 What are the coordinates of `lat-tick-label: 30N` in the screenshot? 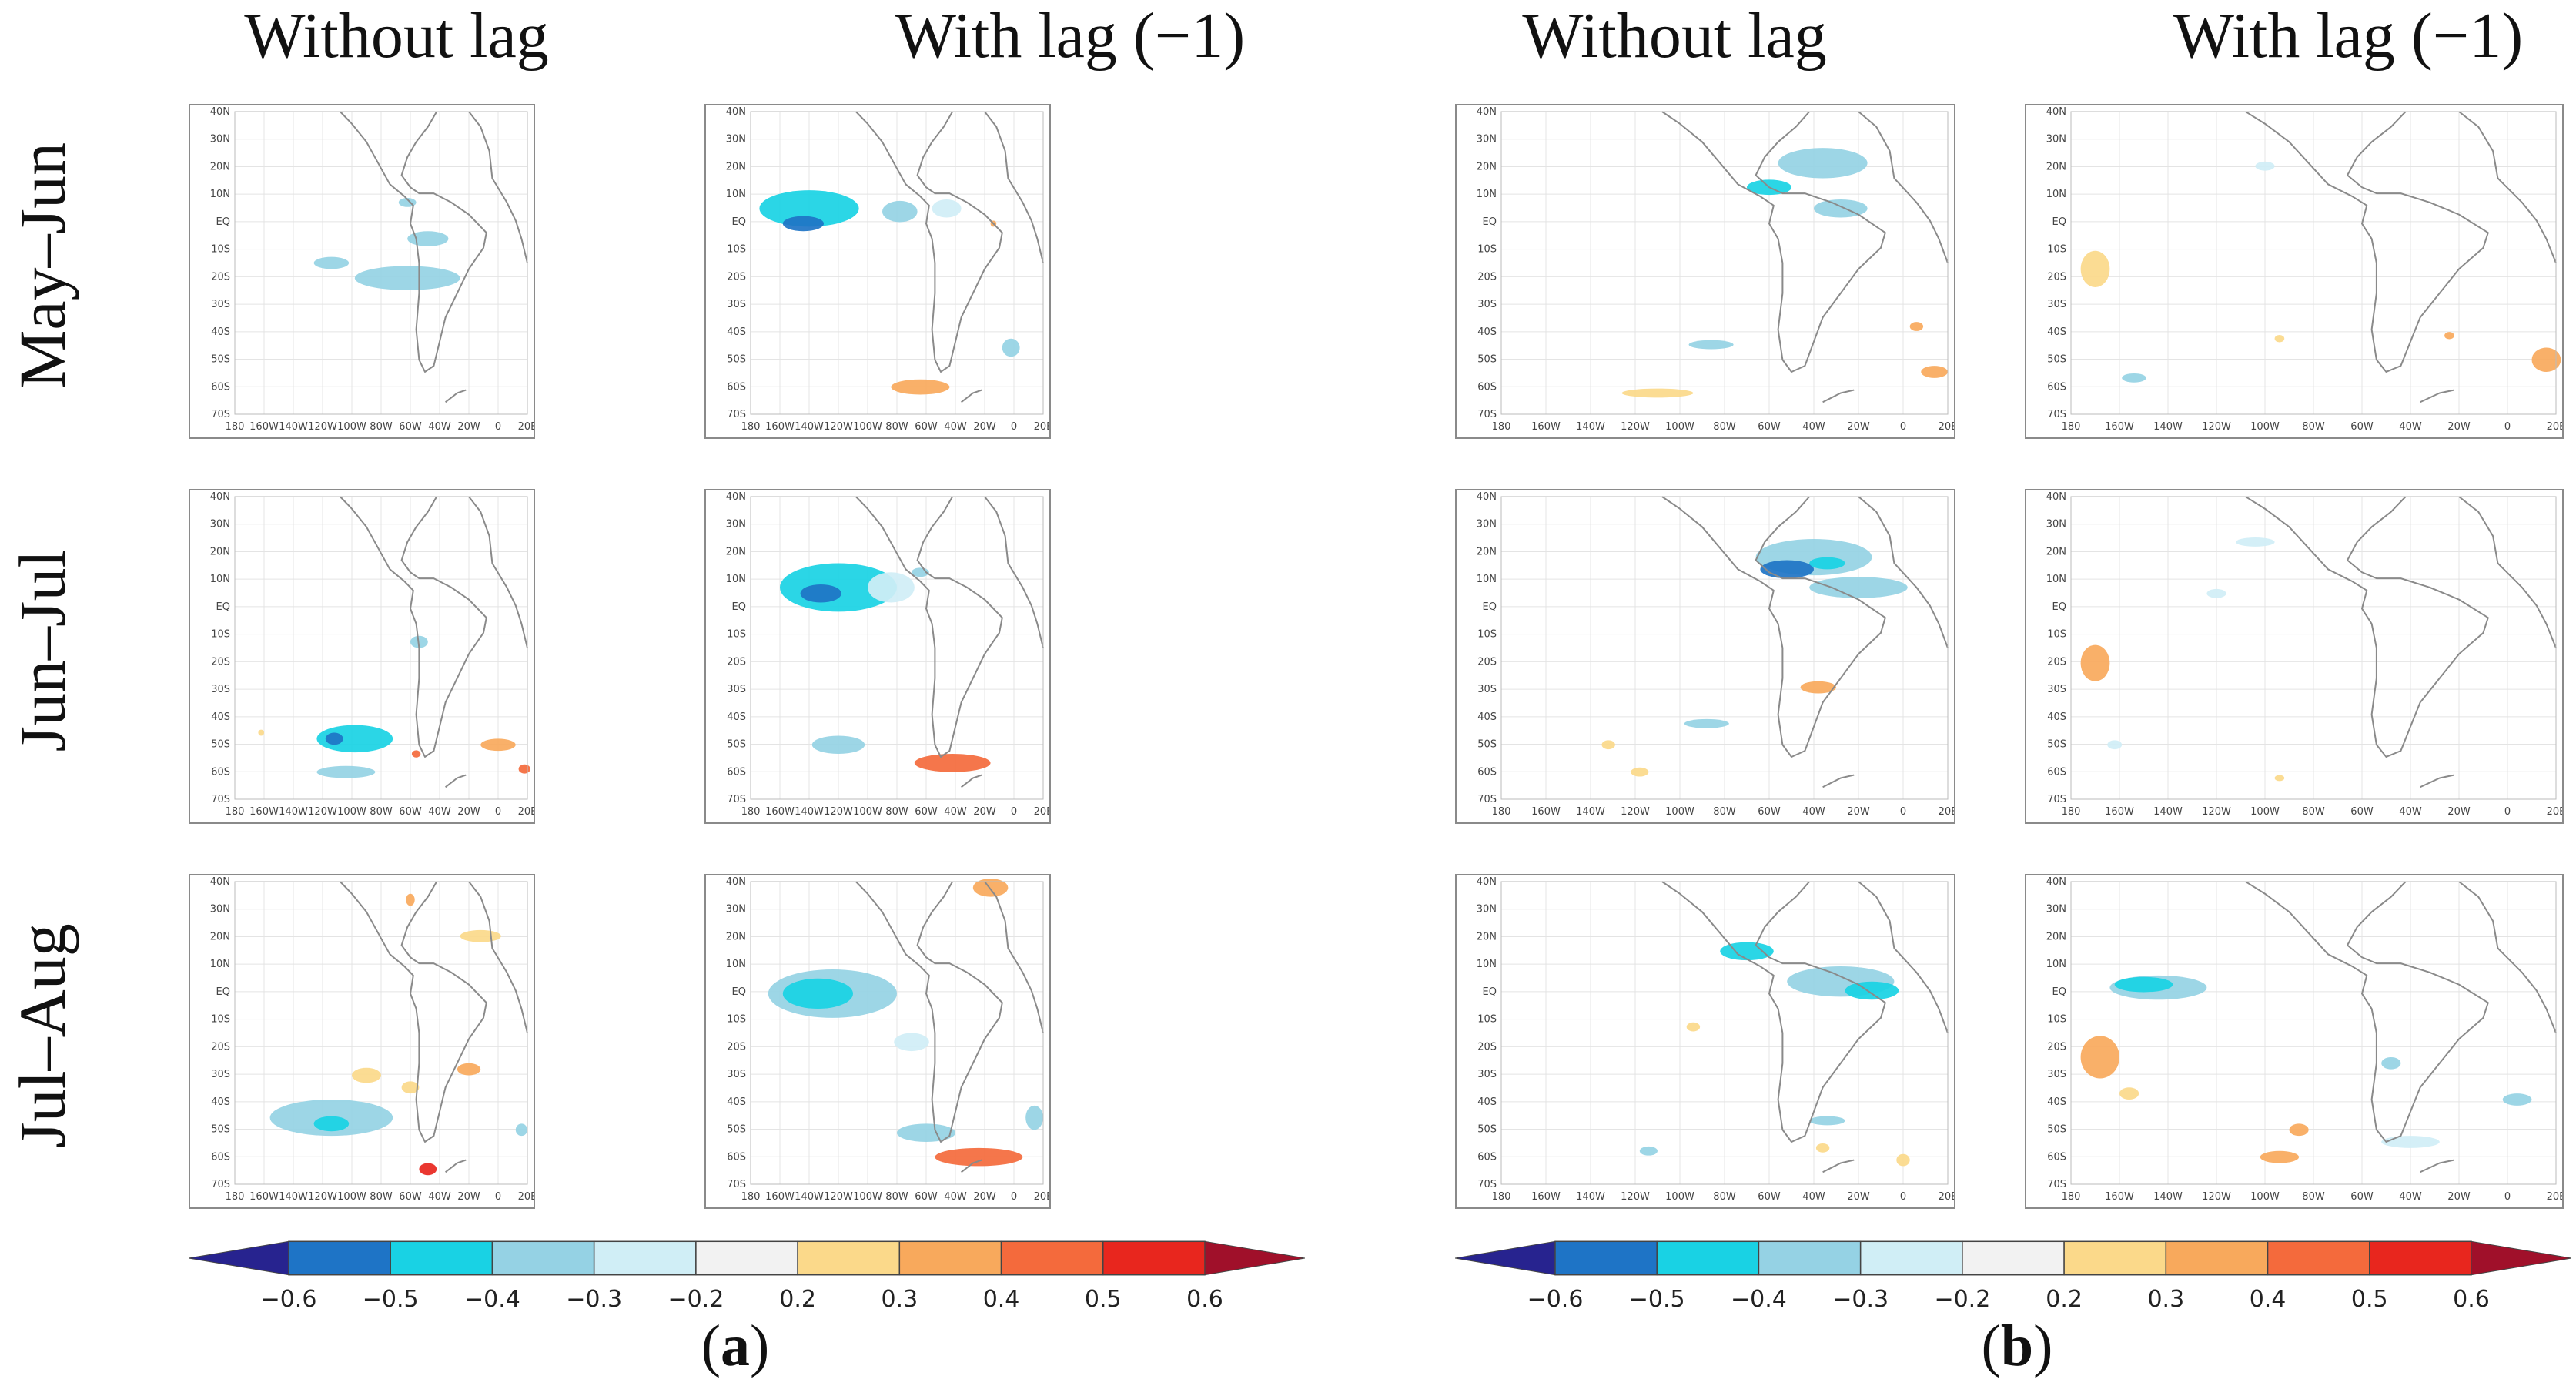 It's located at (1487, 525).